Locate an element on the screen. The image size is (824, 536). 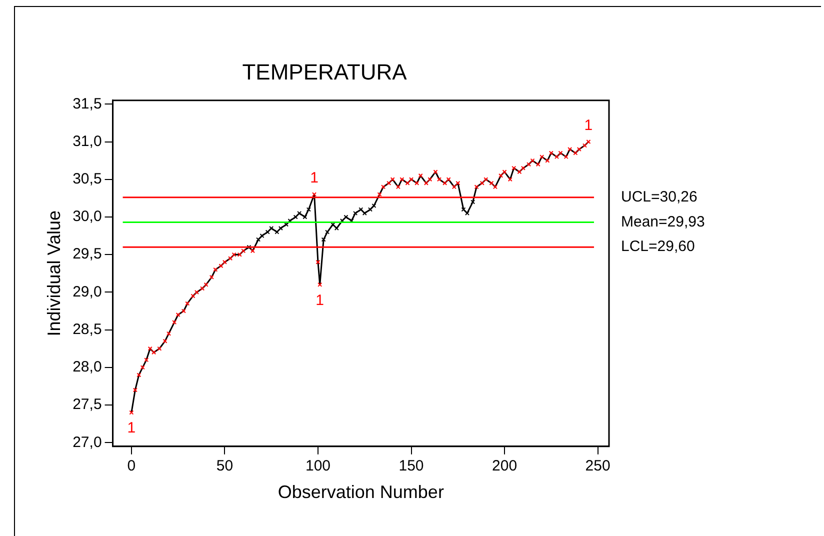
y-tick-label: 29,0 is located at coordinates (87, 291).